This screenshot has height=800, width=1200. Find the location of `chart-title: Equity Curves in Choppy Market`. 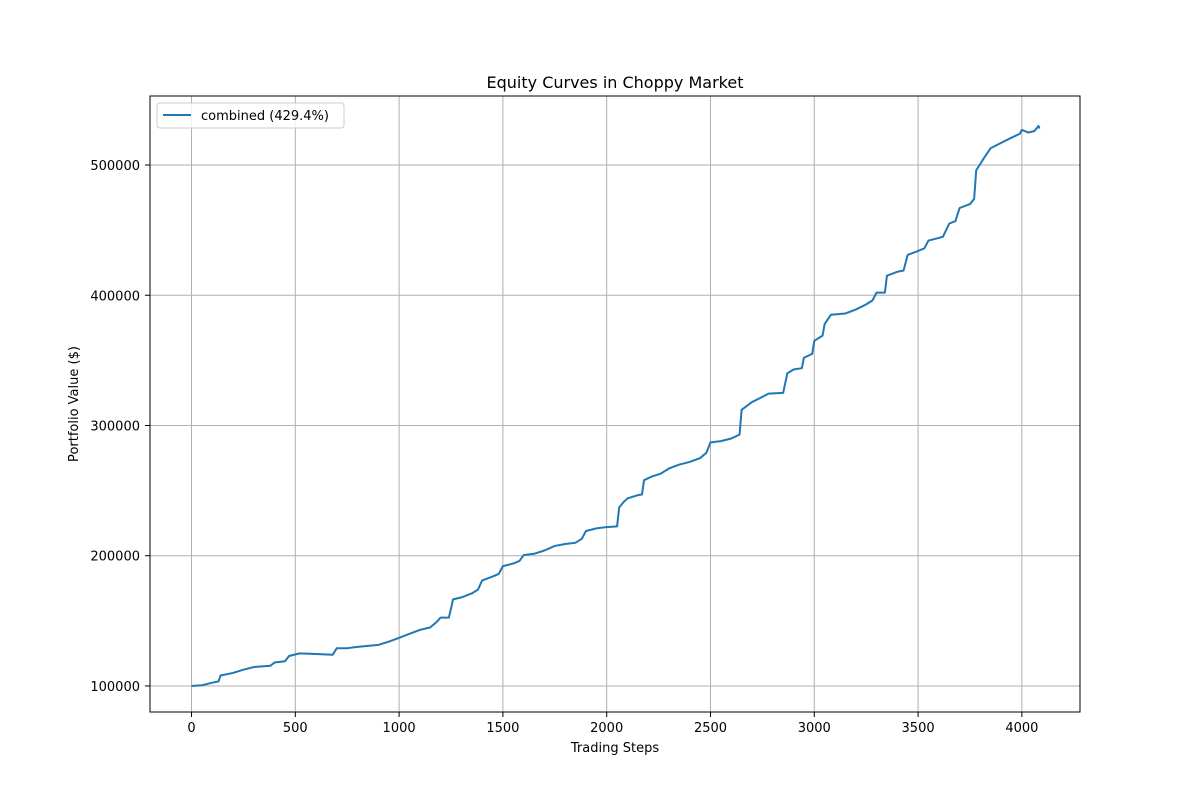

chart-title: Equity Curves in Choppy Market is located at coordinates (615, 82).